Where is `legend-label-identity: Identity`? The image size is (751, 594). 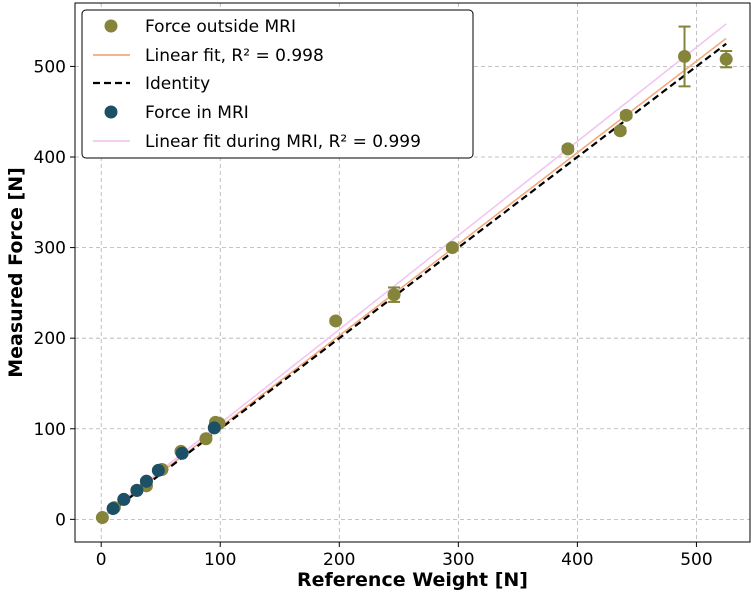
legend-label-identity: Identity is located at coordinates (177, 84).